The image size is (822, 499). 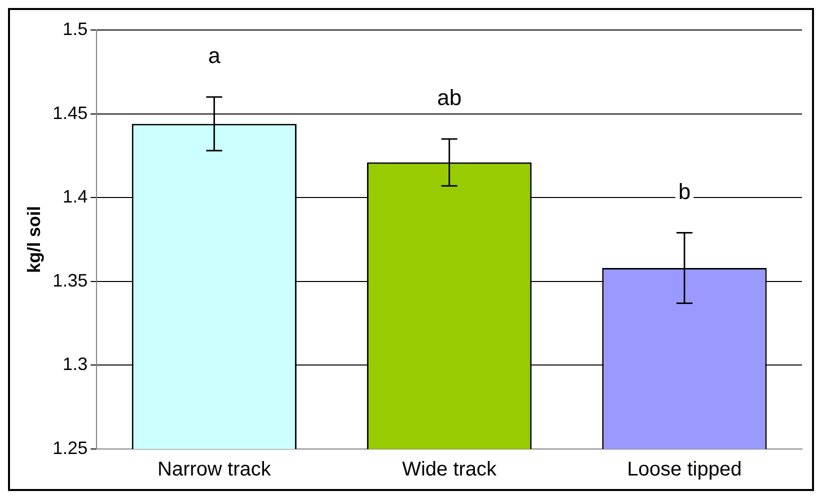 I want to click on x-tick-label: Wide track, so click(x=450, y=469).